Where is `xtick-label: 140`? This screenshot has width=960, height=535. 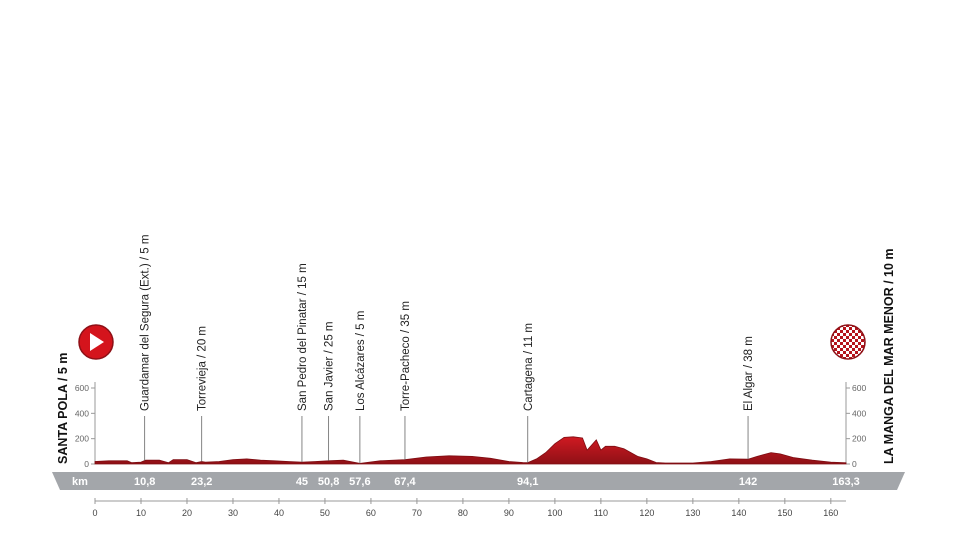 xtick-label: 140 is located at coordinates (738, 513).